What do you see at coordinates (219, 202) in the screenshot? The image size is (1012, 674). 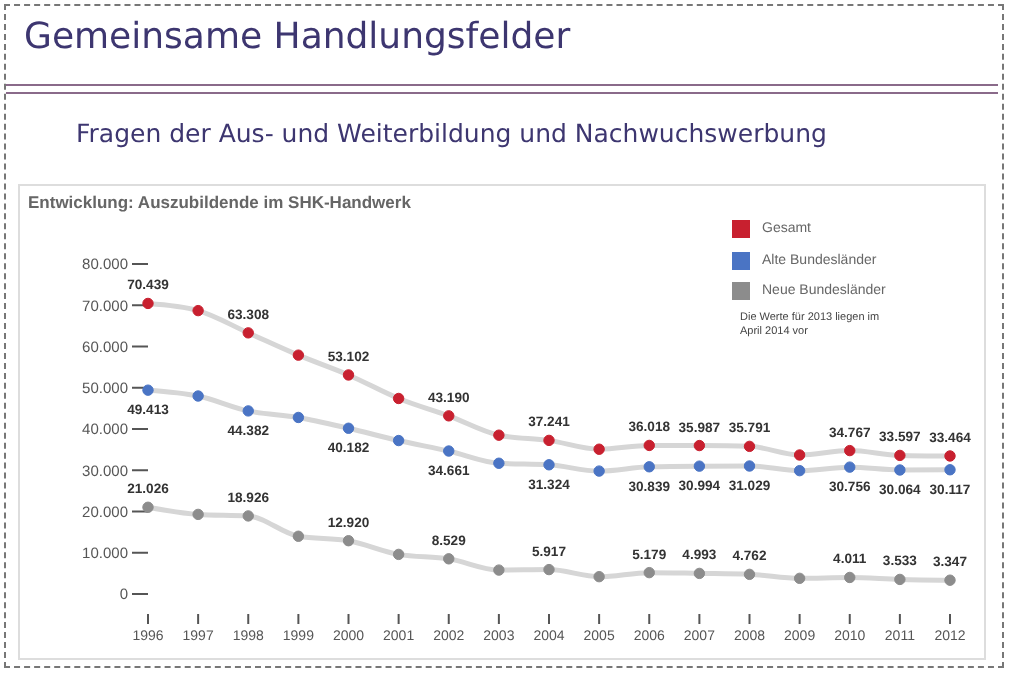 I see `text: Entwicklung: Auszubildende im SHK-Handwerk` at bounding box center [219, 202].